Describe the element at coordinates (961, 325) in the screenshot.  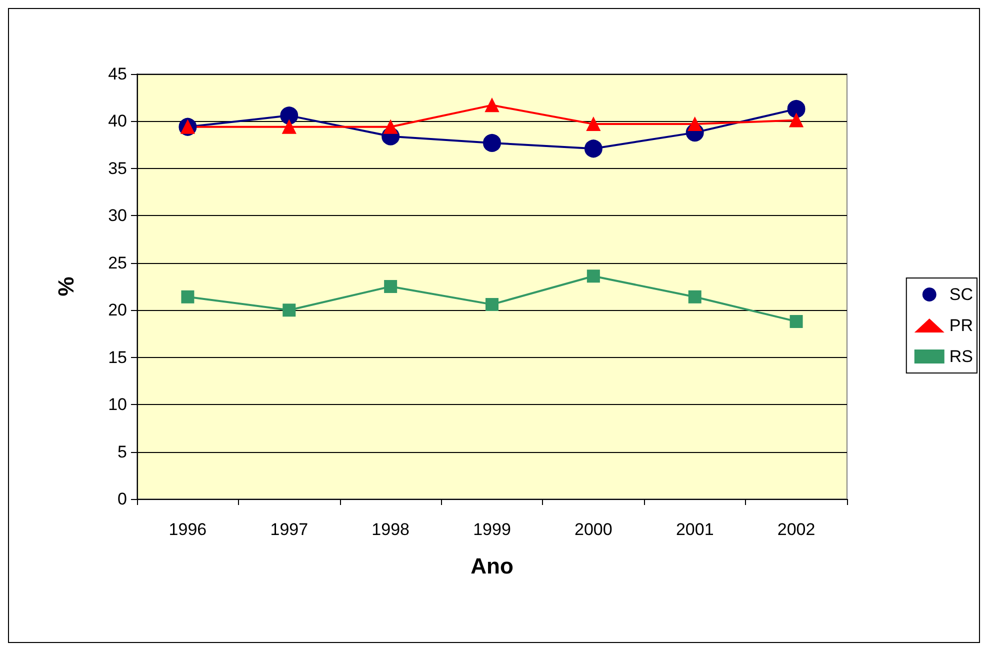
I see `legend-label: PR` at that location.